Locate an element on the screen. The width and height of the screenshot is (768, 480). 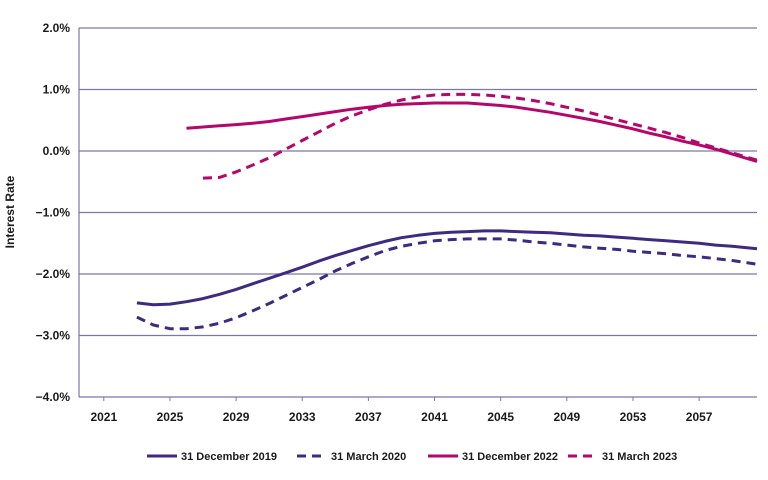
x-tick-label: 2025 is located at coordinates (170, 417).